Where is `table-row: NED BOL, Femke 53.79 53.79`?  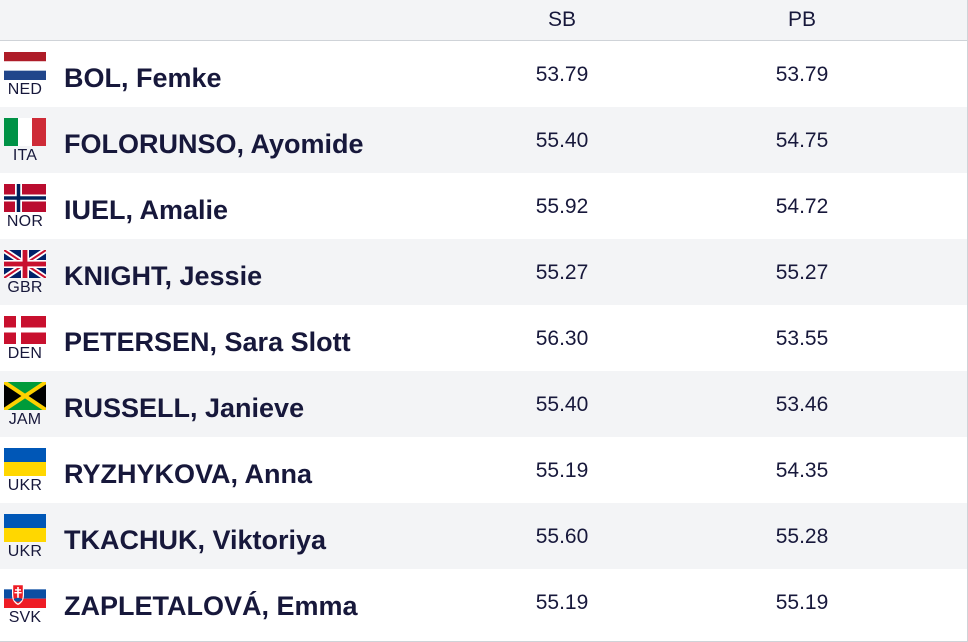
table-row: NED BOL, Femke 53.79 53.79 is located at coordinates (483, 74).